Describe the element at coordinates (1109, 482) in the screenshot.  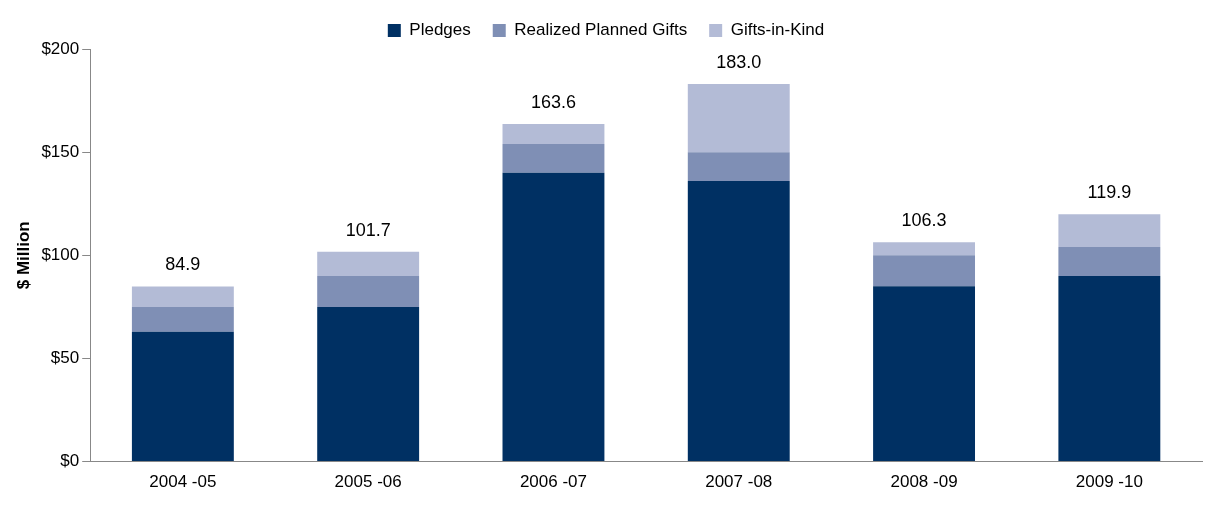
I see `x-tick-label: 2009 -10` at that location.